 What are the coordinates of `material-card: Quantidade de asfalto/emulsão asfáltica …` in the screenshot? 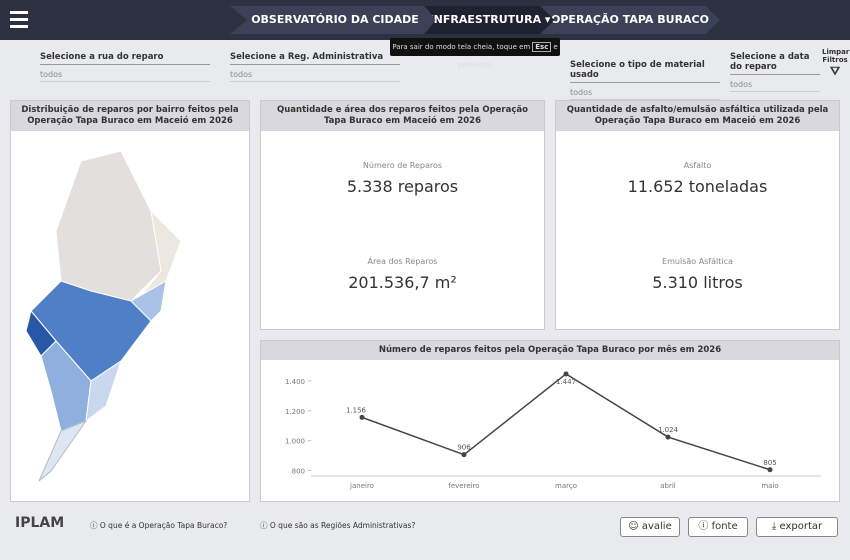 It's located at (697, 215).